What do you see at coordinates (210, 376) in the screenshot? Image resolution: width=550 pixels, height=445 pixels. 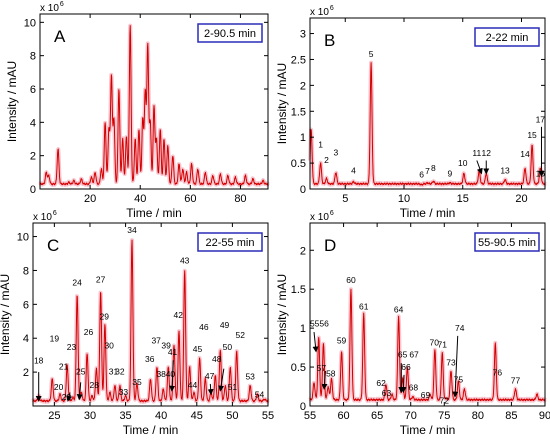 I see `peak-label: 47` at bounding box center [210, 376].